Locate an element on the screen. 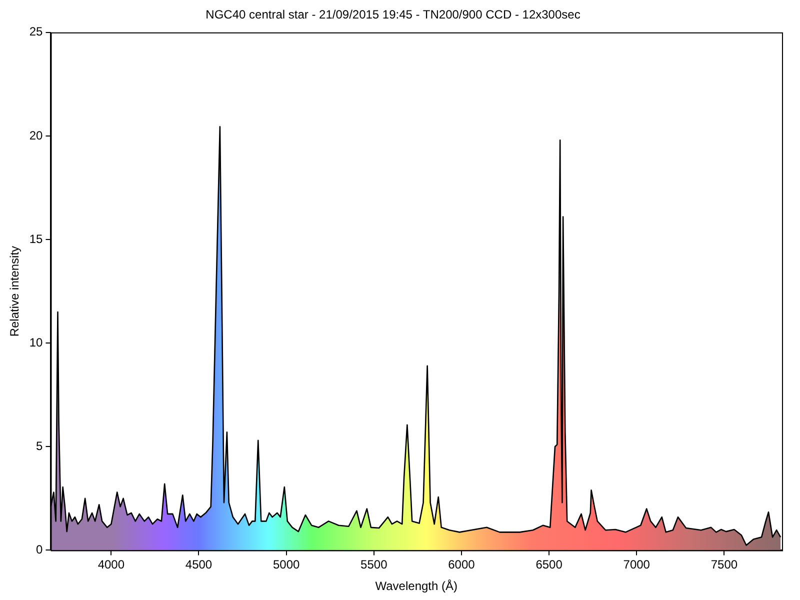 This screenshot has width=800, height=600. y-tick-label: 15 is located at coordinates (36, 239).